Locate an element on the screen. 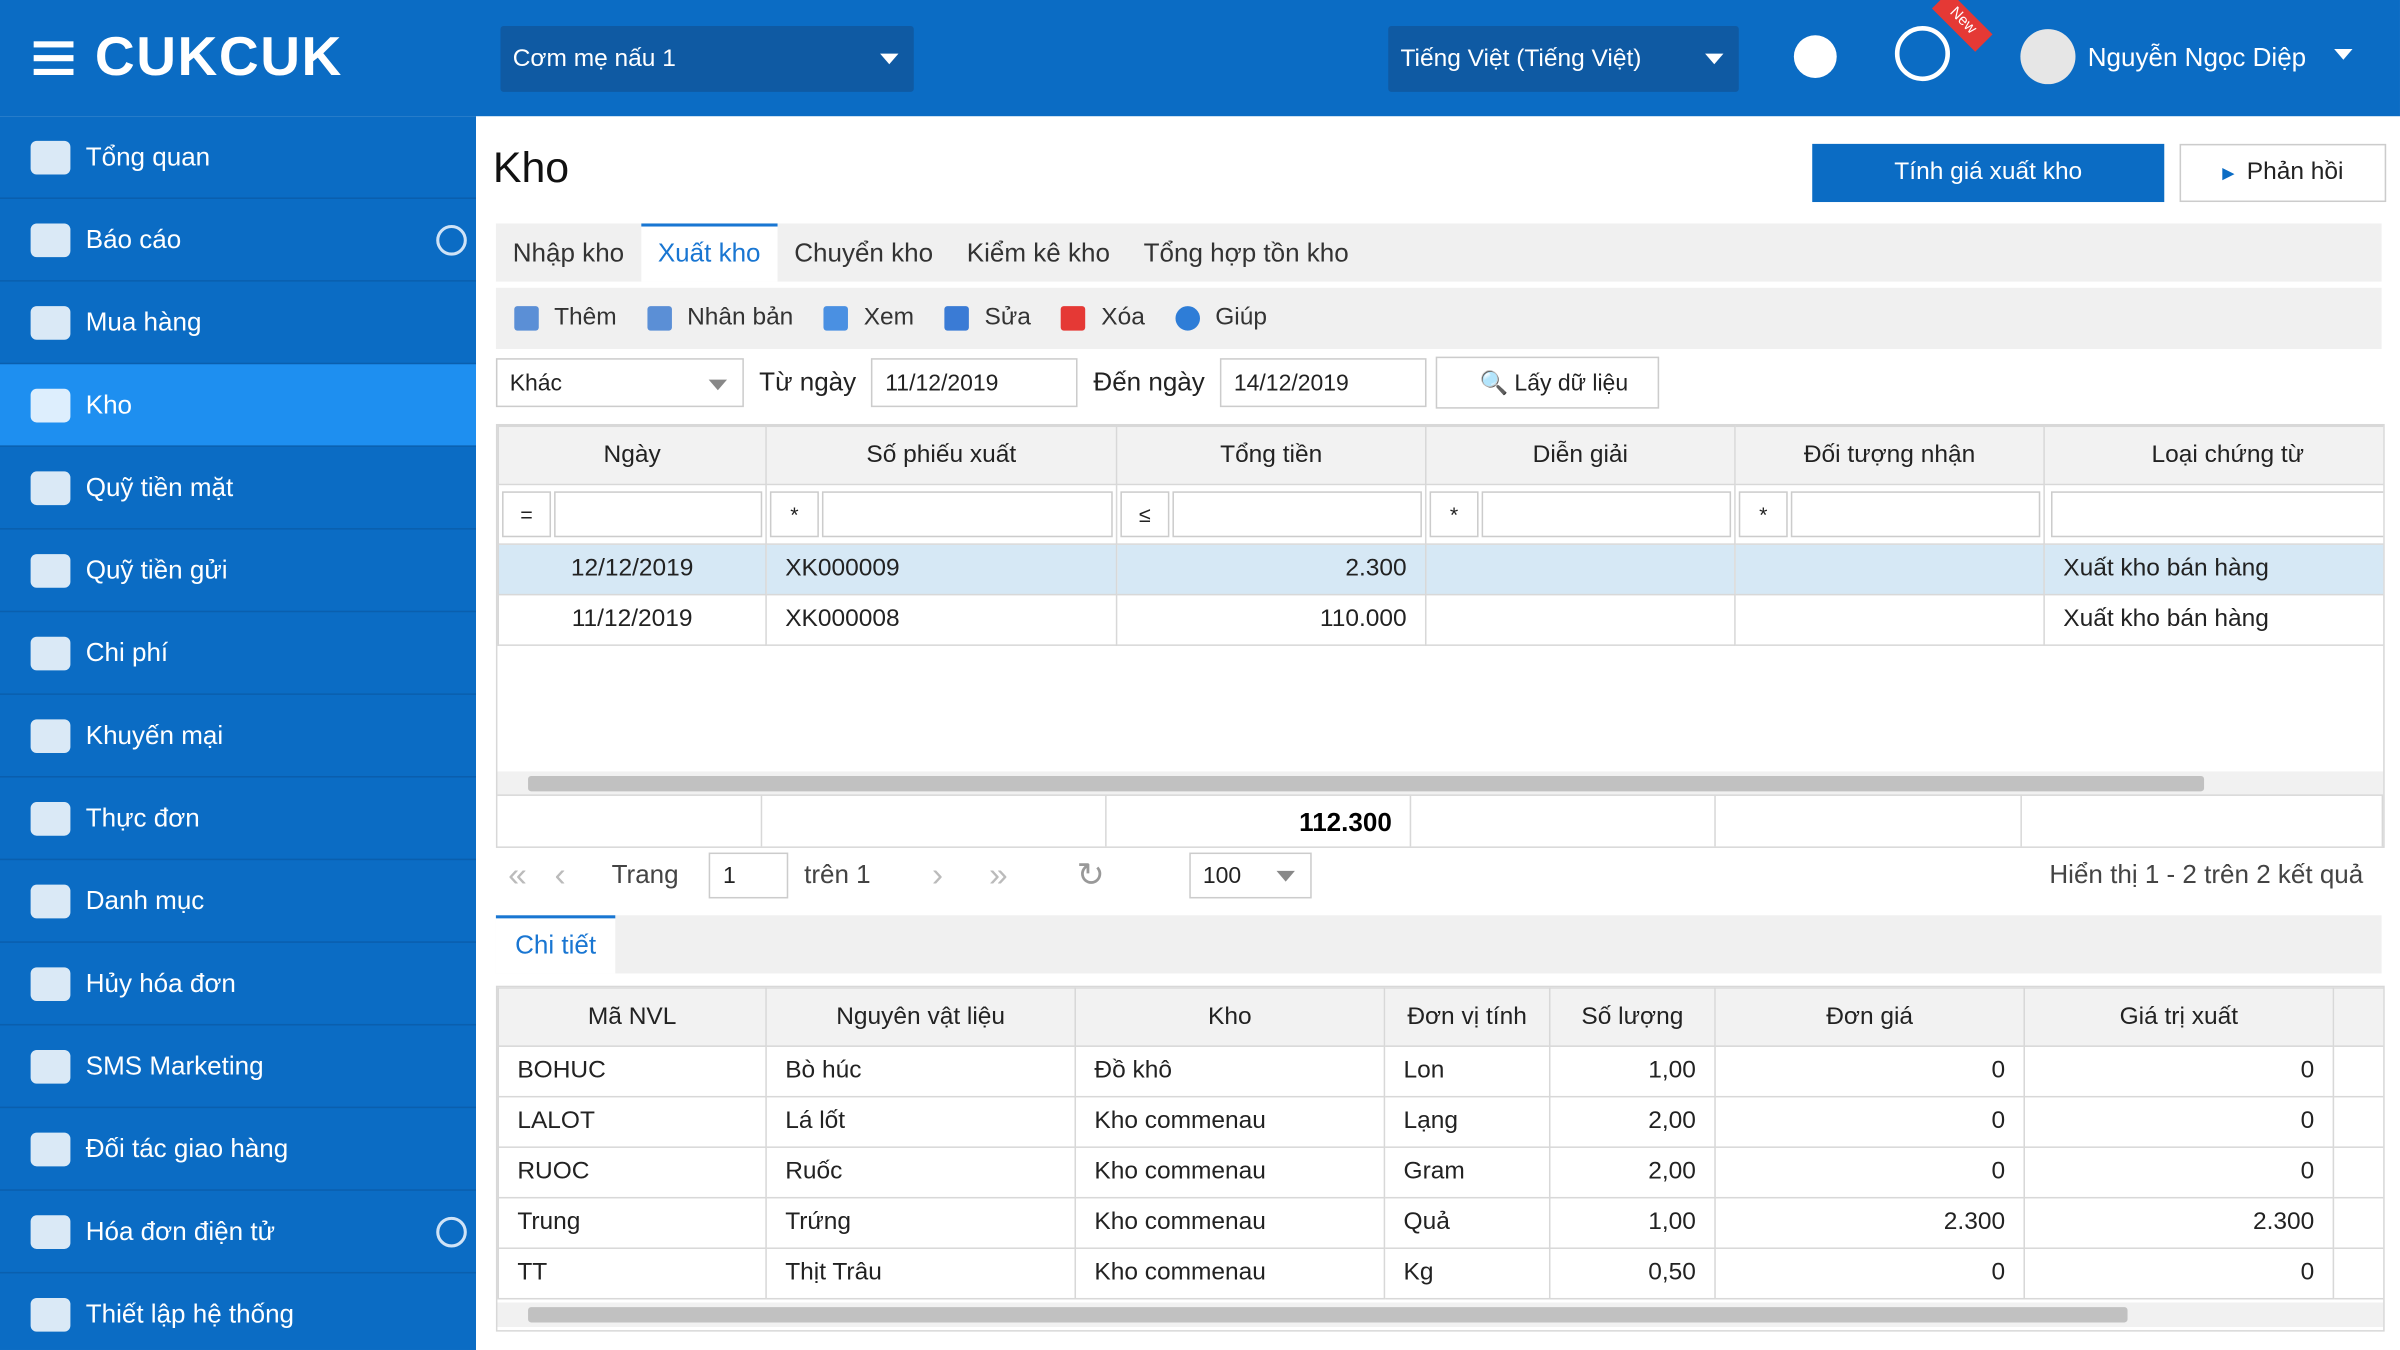  data-row: LALOT Lá lốt Kho commenau Lạng 2,00 0 0 is located at coordinates (1440, 1121).